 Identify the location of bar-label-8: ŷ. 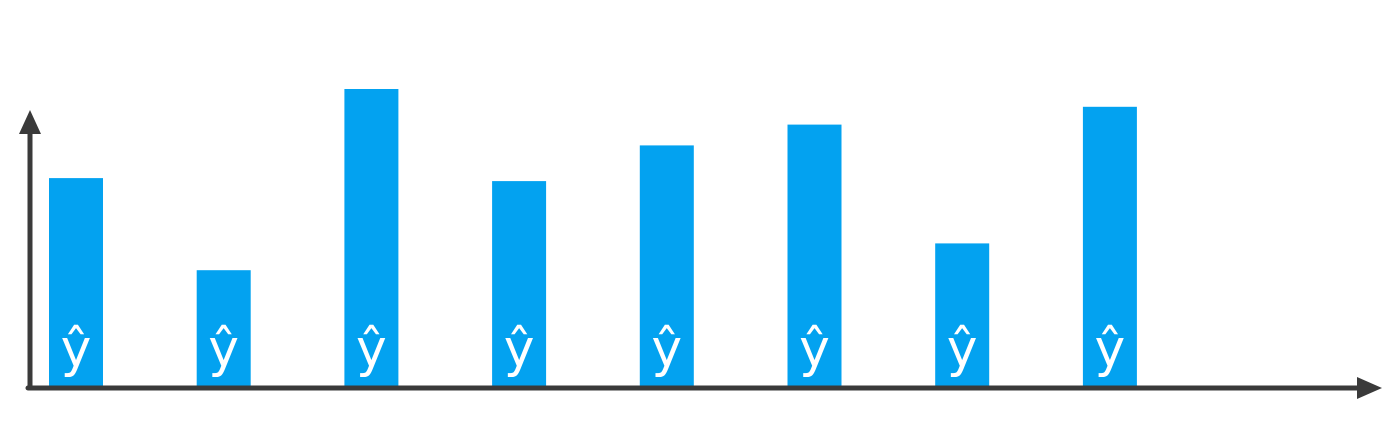
(1110, 349).